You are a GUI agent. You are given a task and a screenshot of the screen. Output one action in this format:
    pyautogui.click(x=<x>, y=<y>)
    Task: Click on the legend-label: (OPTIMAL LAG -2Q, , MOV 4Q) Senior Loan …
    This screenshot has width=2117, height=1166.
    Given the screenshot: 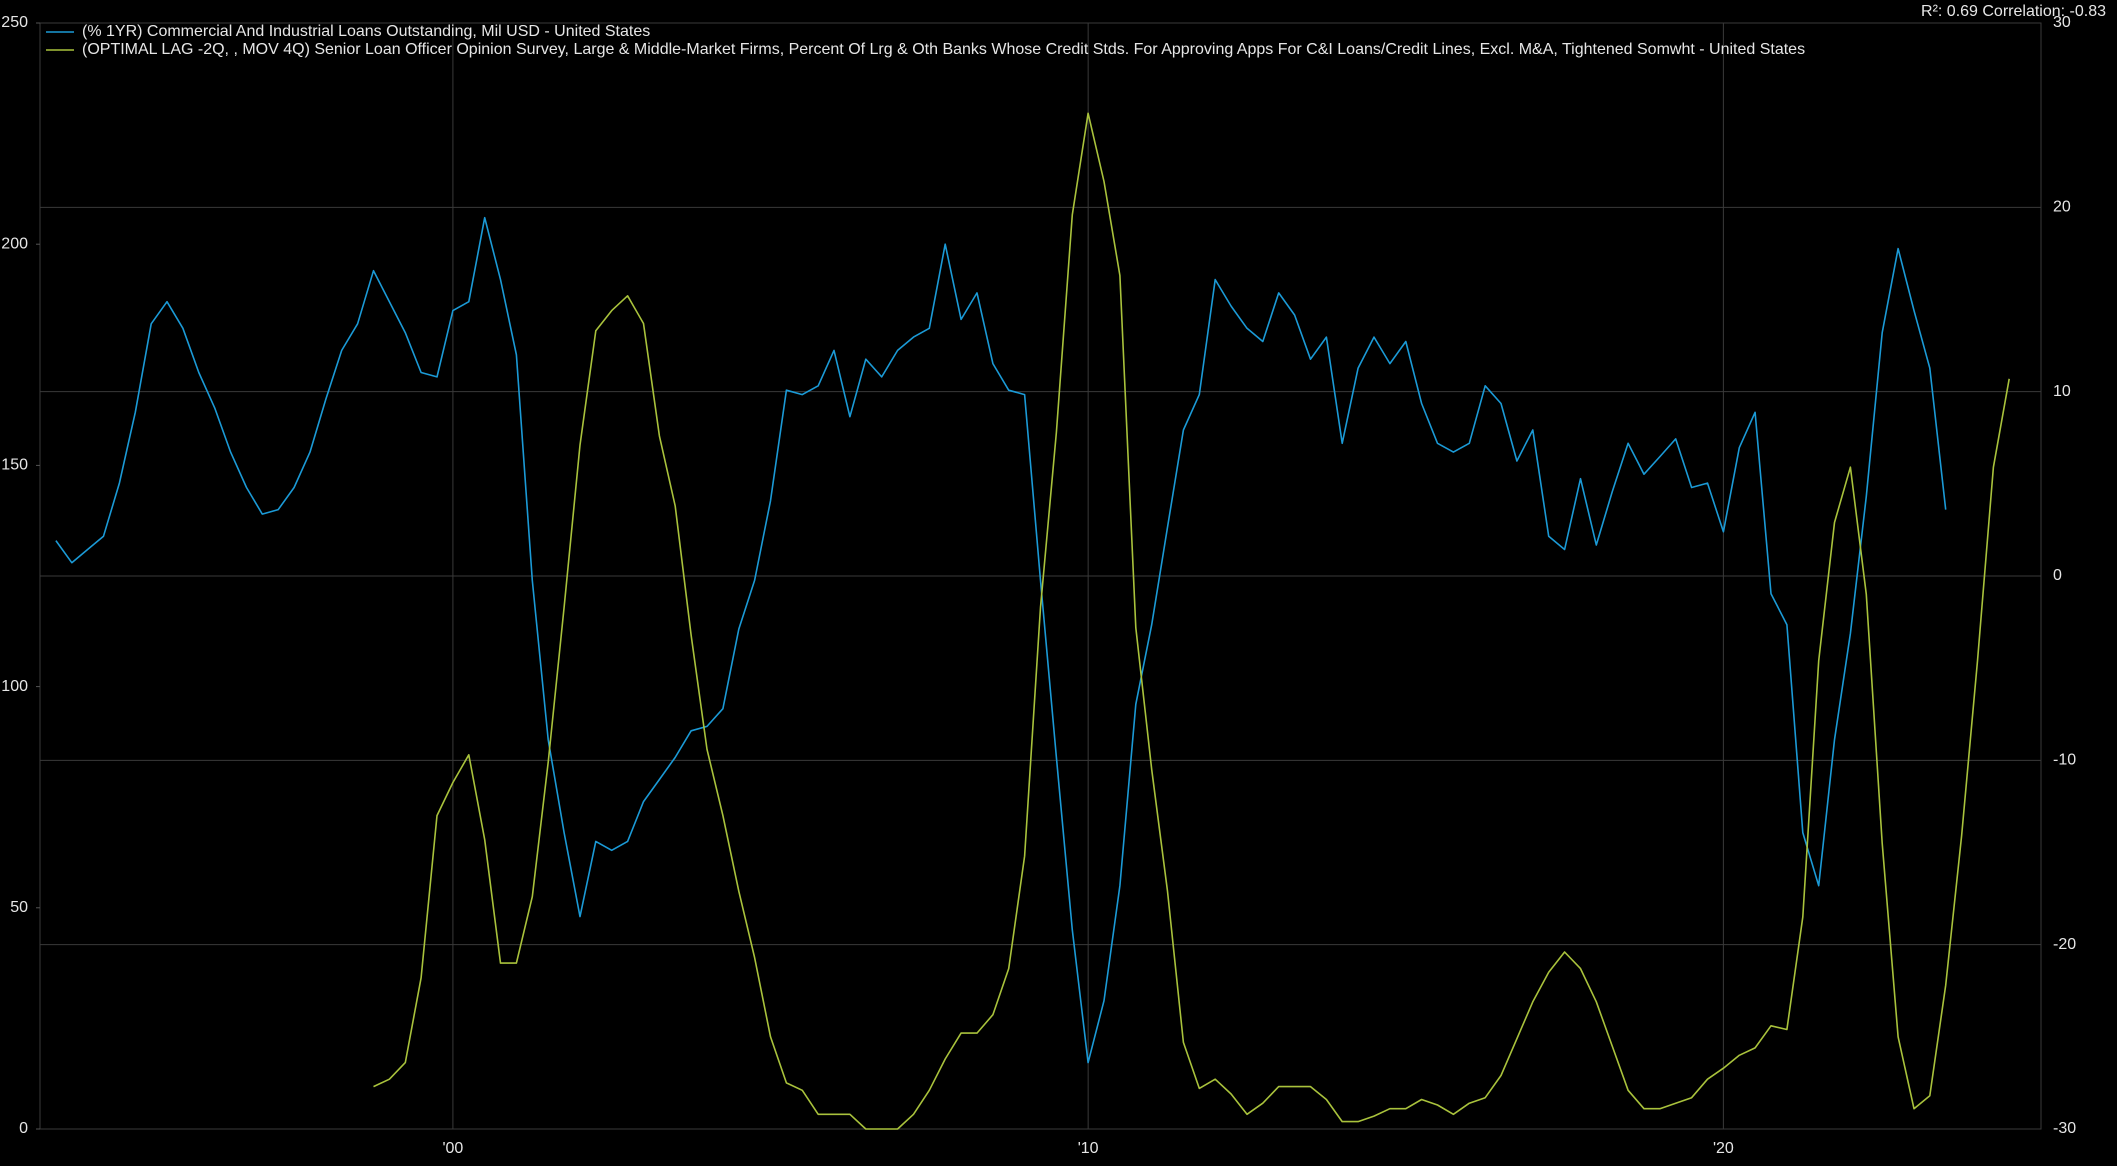 What is the action you would take?
    pyautogui.click(x=943, y=49)
    